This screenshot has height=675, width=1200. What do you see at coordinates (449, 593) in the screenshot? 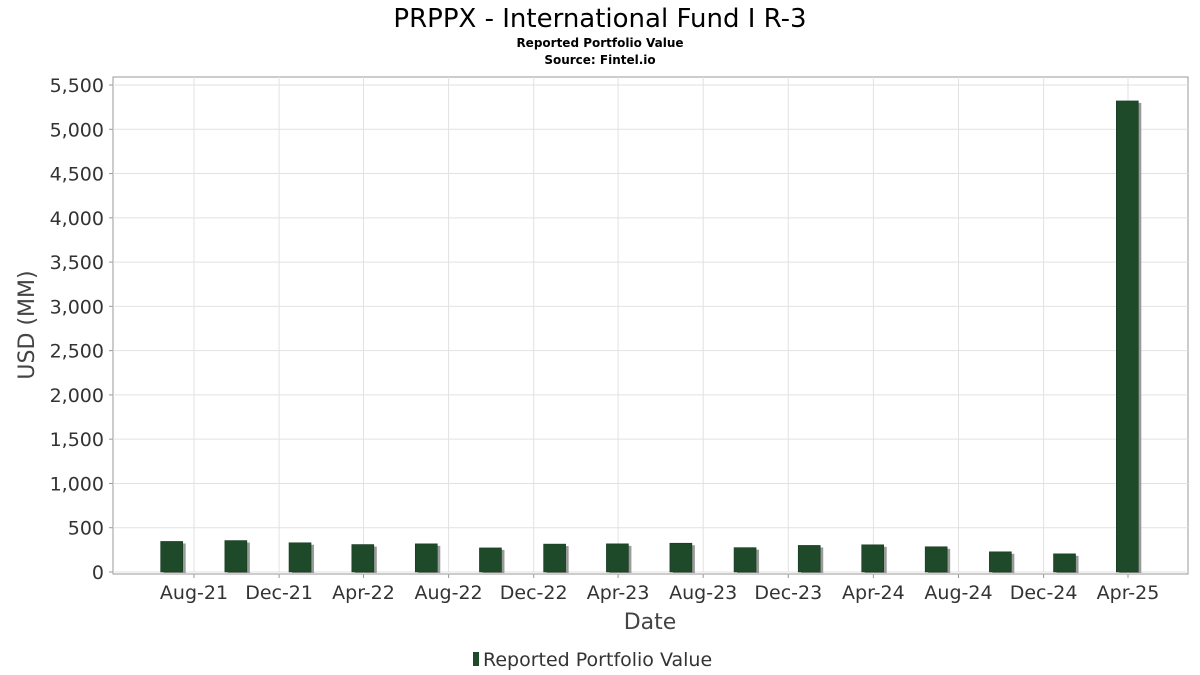
I see `x-tick-label: Aug-22` at bounding box center [449, 593].